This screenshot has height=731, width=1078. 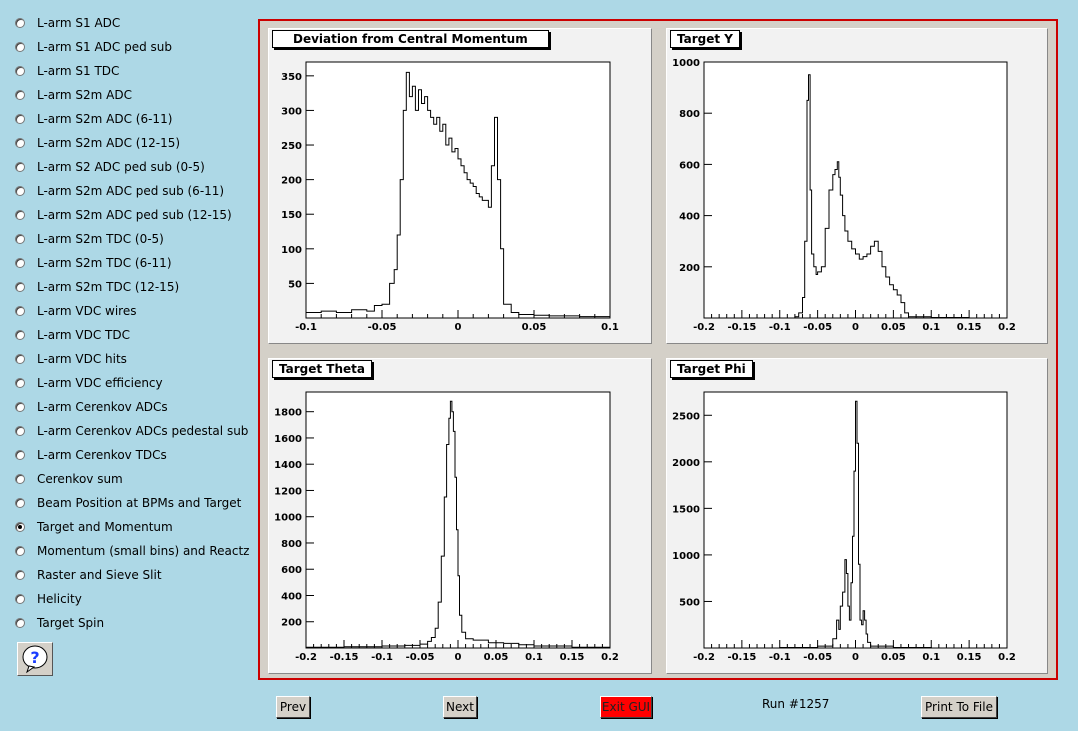 What do you see at coordinates (105, 527) in the screenshot?
I see `radio-label: Target and Momentum` at bounding box center [105, 527].